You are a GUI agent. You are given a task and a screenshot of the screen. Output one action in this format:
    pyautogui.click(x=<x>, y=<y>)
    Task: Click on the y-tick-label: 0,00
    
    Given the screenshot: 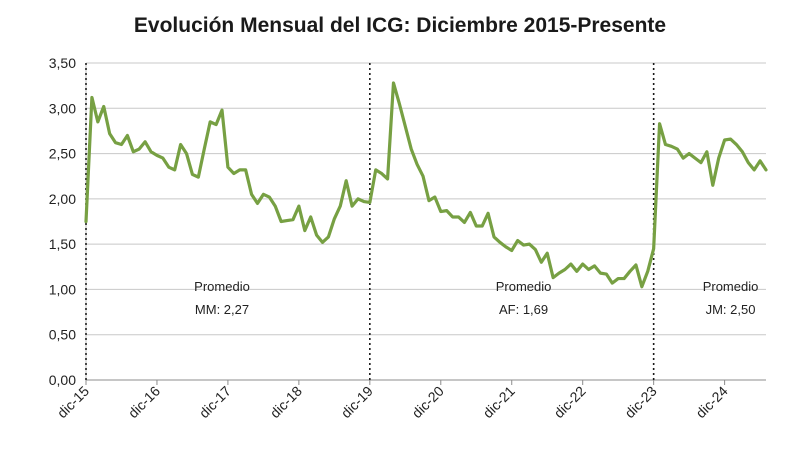 What is the action you would take?
    pyautogui.click(x=62, y=380)
    